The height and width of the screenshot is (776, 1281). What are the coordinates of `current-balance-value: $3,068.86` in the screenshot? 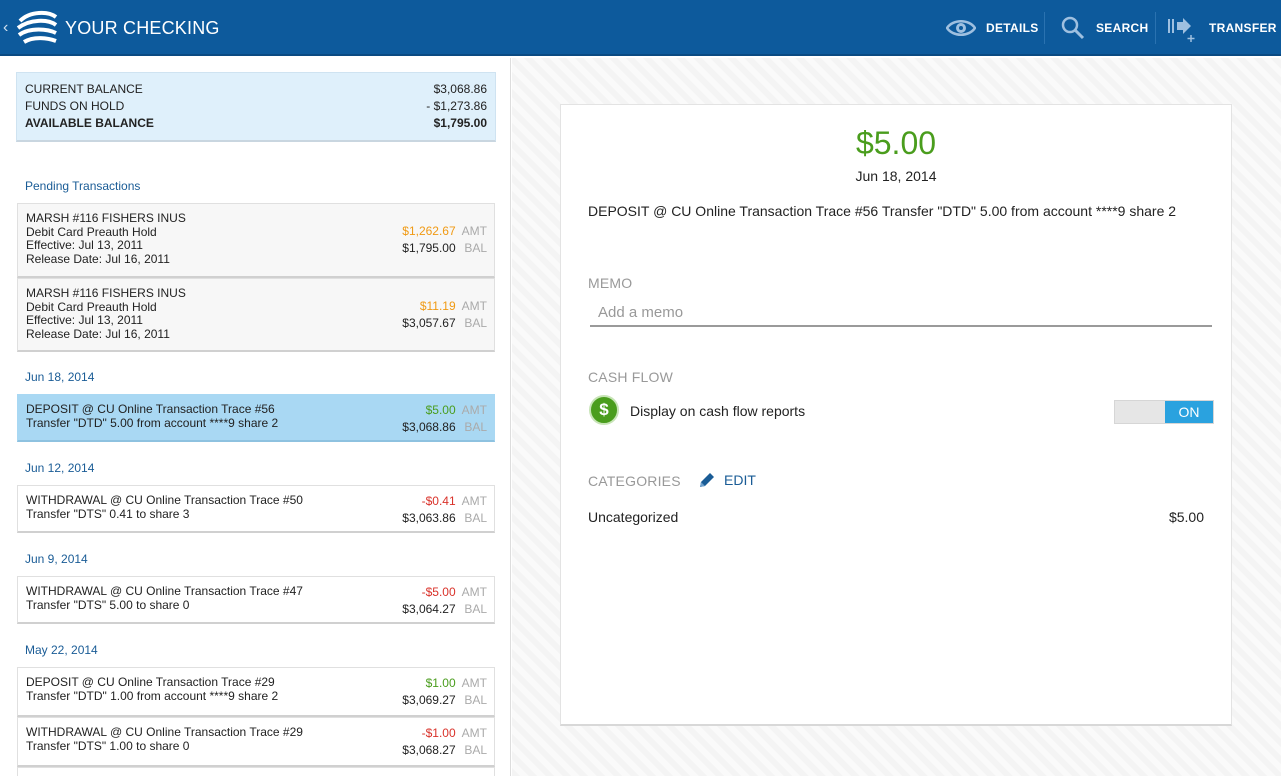 It's located at (460, 89).